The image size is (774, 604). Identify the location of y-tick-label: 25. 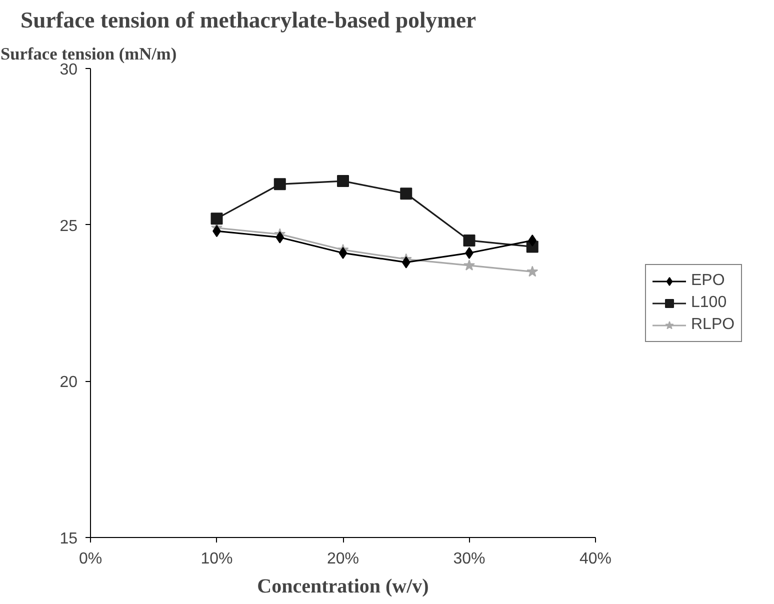
(69, 226).